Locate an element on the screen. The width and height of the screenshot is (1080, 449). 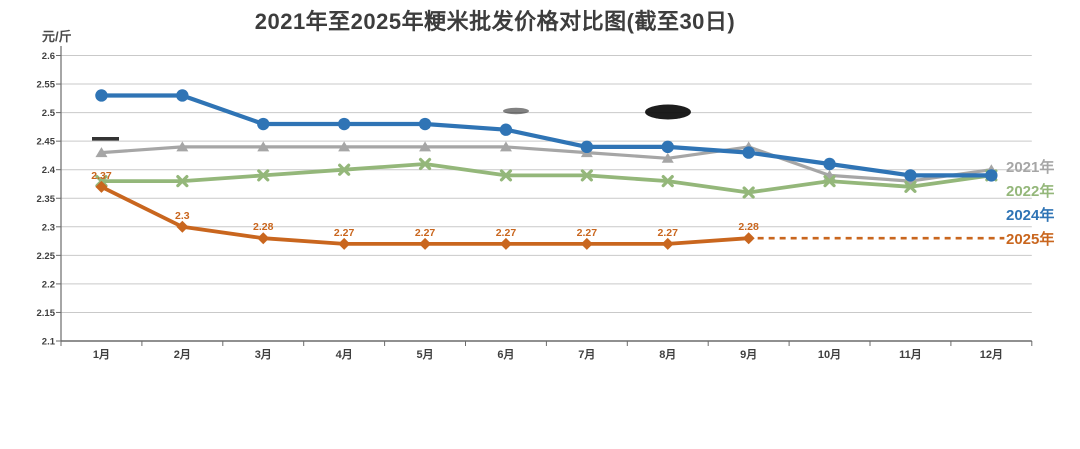
x-tick-label: 6月 is located at coordinates (505, 354).